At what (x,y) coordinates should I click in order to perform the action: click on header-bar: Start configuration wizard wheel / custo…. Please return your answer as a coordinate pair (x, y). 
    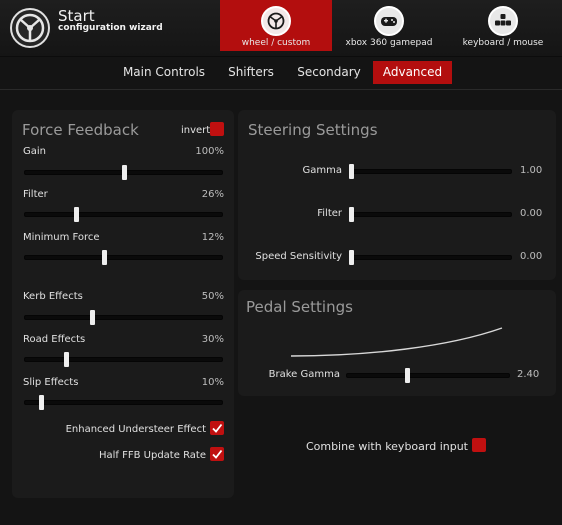
    Looking at the image, I should click on (281, 28).